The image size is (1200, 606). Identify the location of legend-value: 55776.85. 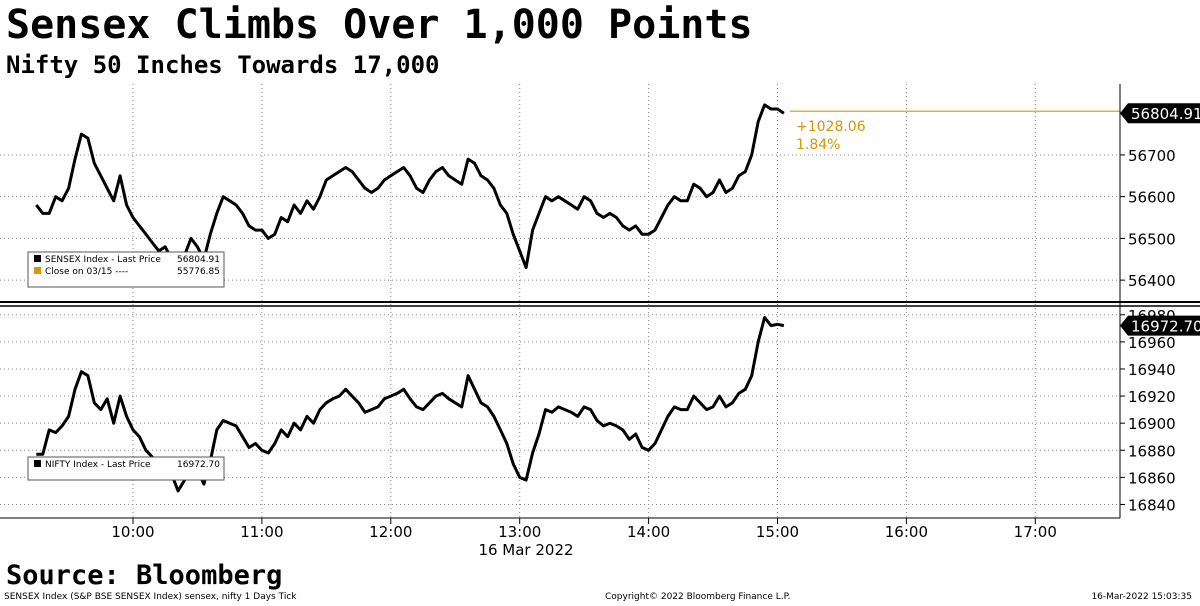
(198, 272).